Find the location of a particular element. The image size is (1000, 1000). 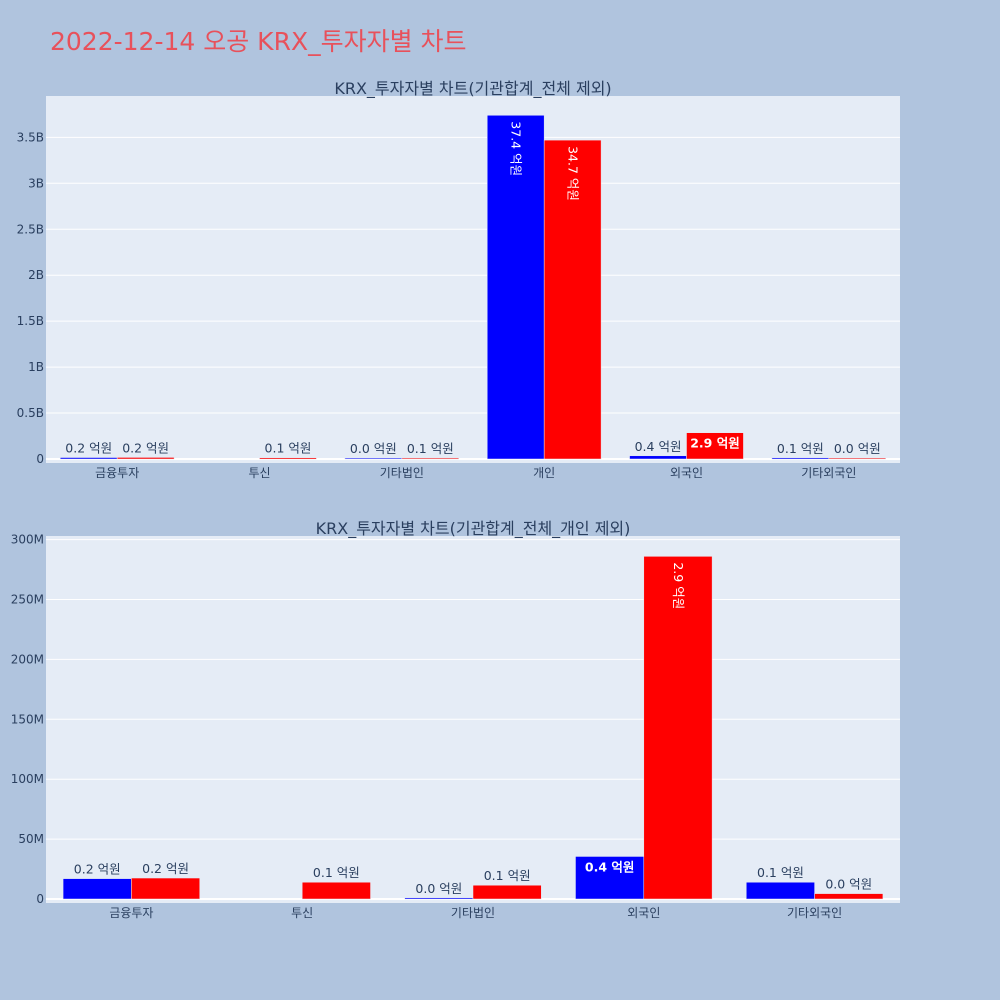

y-tick-label: 2B is located at coordinates (36, 275).